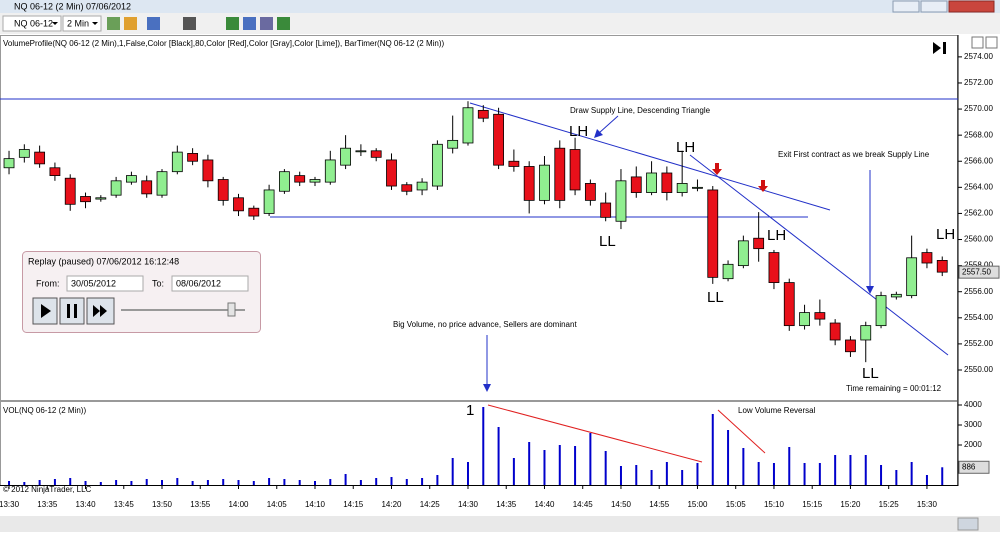 The image size is (1000, 537). What do you see at coordinates (978, 213) in the screenshot?
I see `y-tick-label: 2562.00` at bounding box center [978, 213].